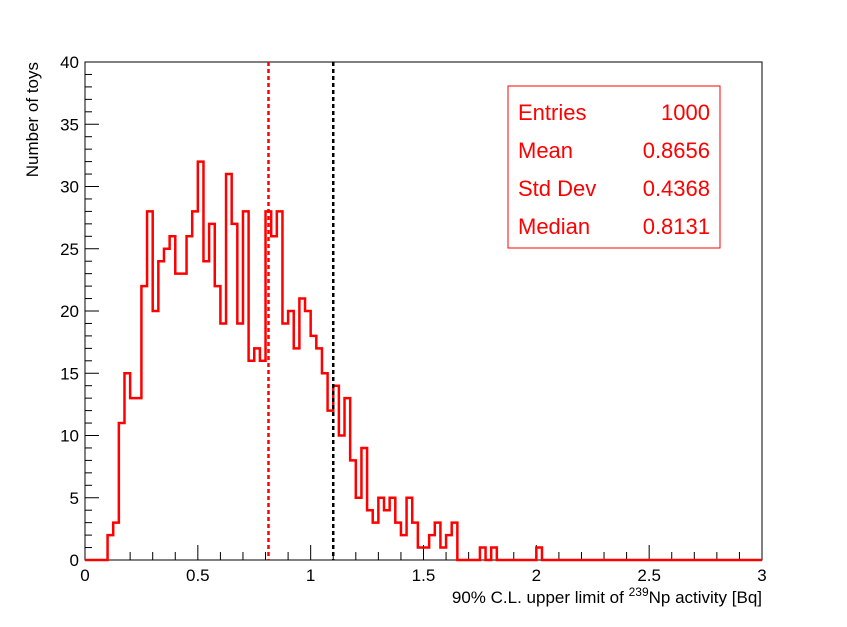 Image resolution: width=847 pixels, height=627 pixels. Describe the element at coordinates (69, 311) in the screenshot. I see `y-tick-label: 20` at that location.